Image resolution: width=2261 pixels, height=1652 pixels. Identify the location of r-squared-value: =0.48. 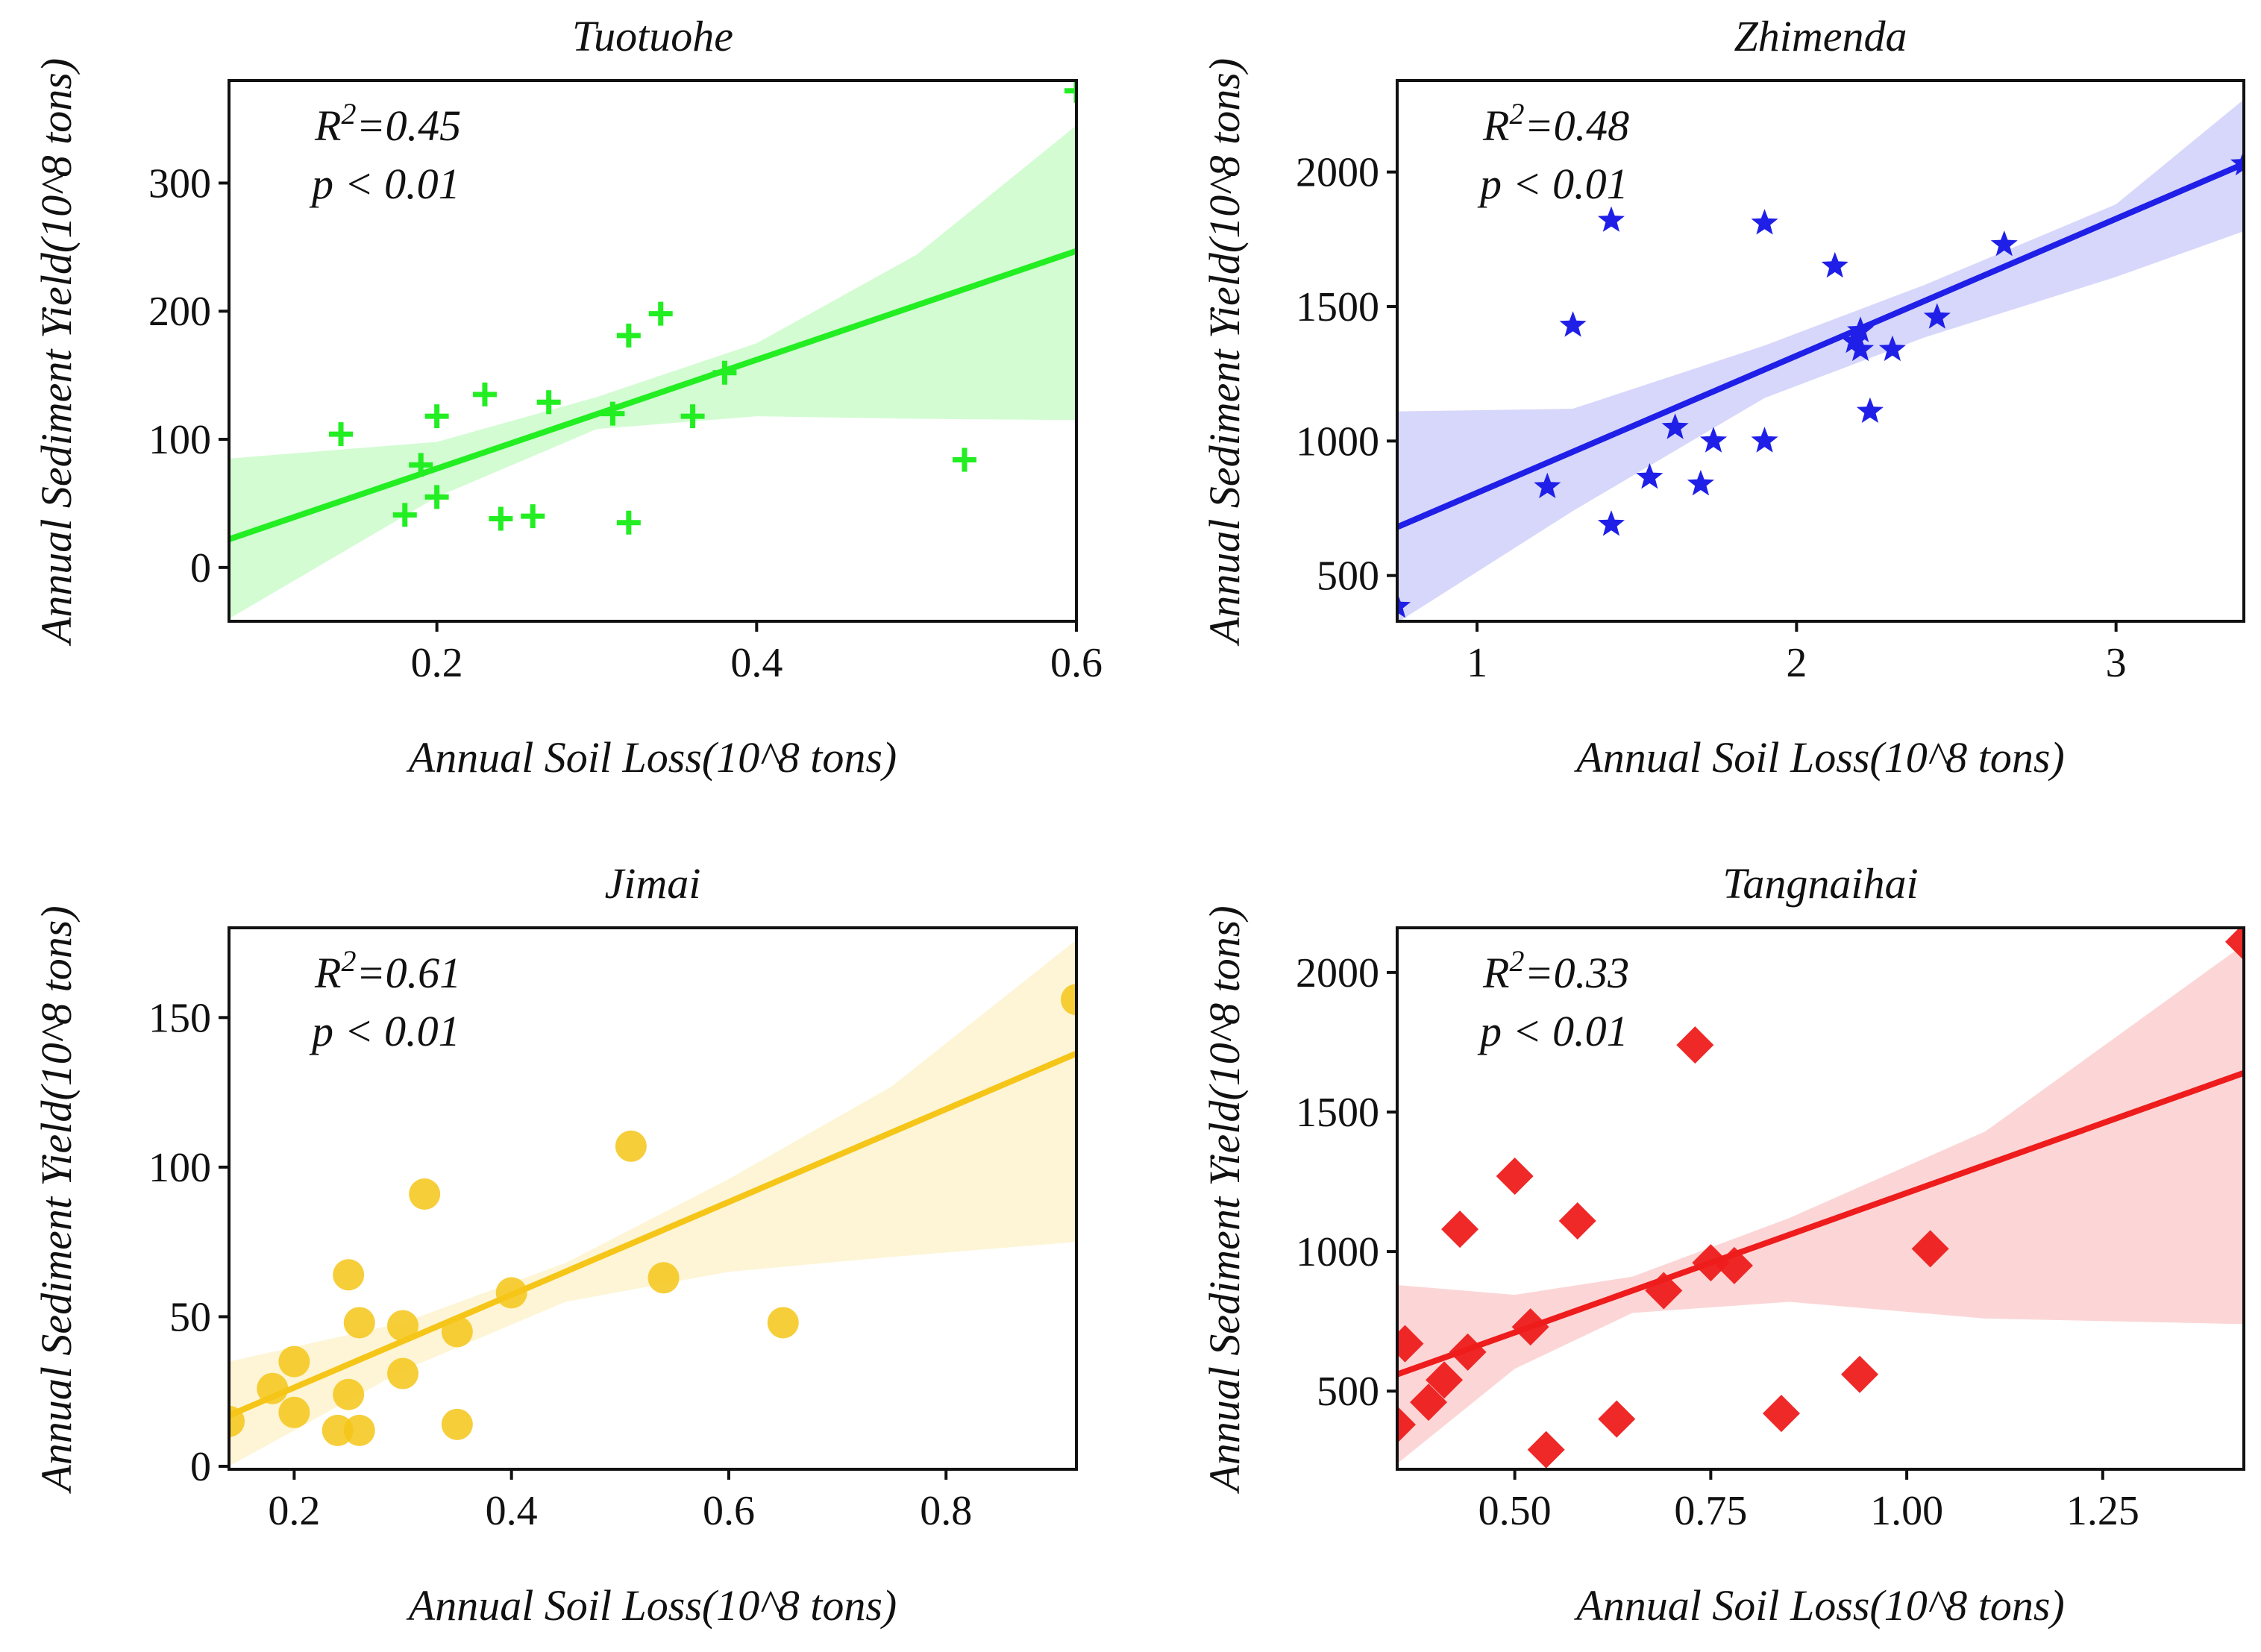
(1576, 125).